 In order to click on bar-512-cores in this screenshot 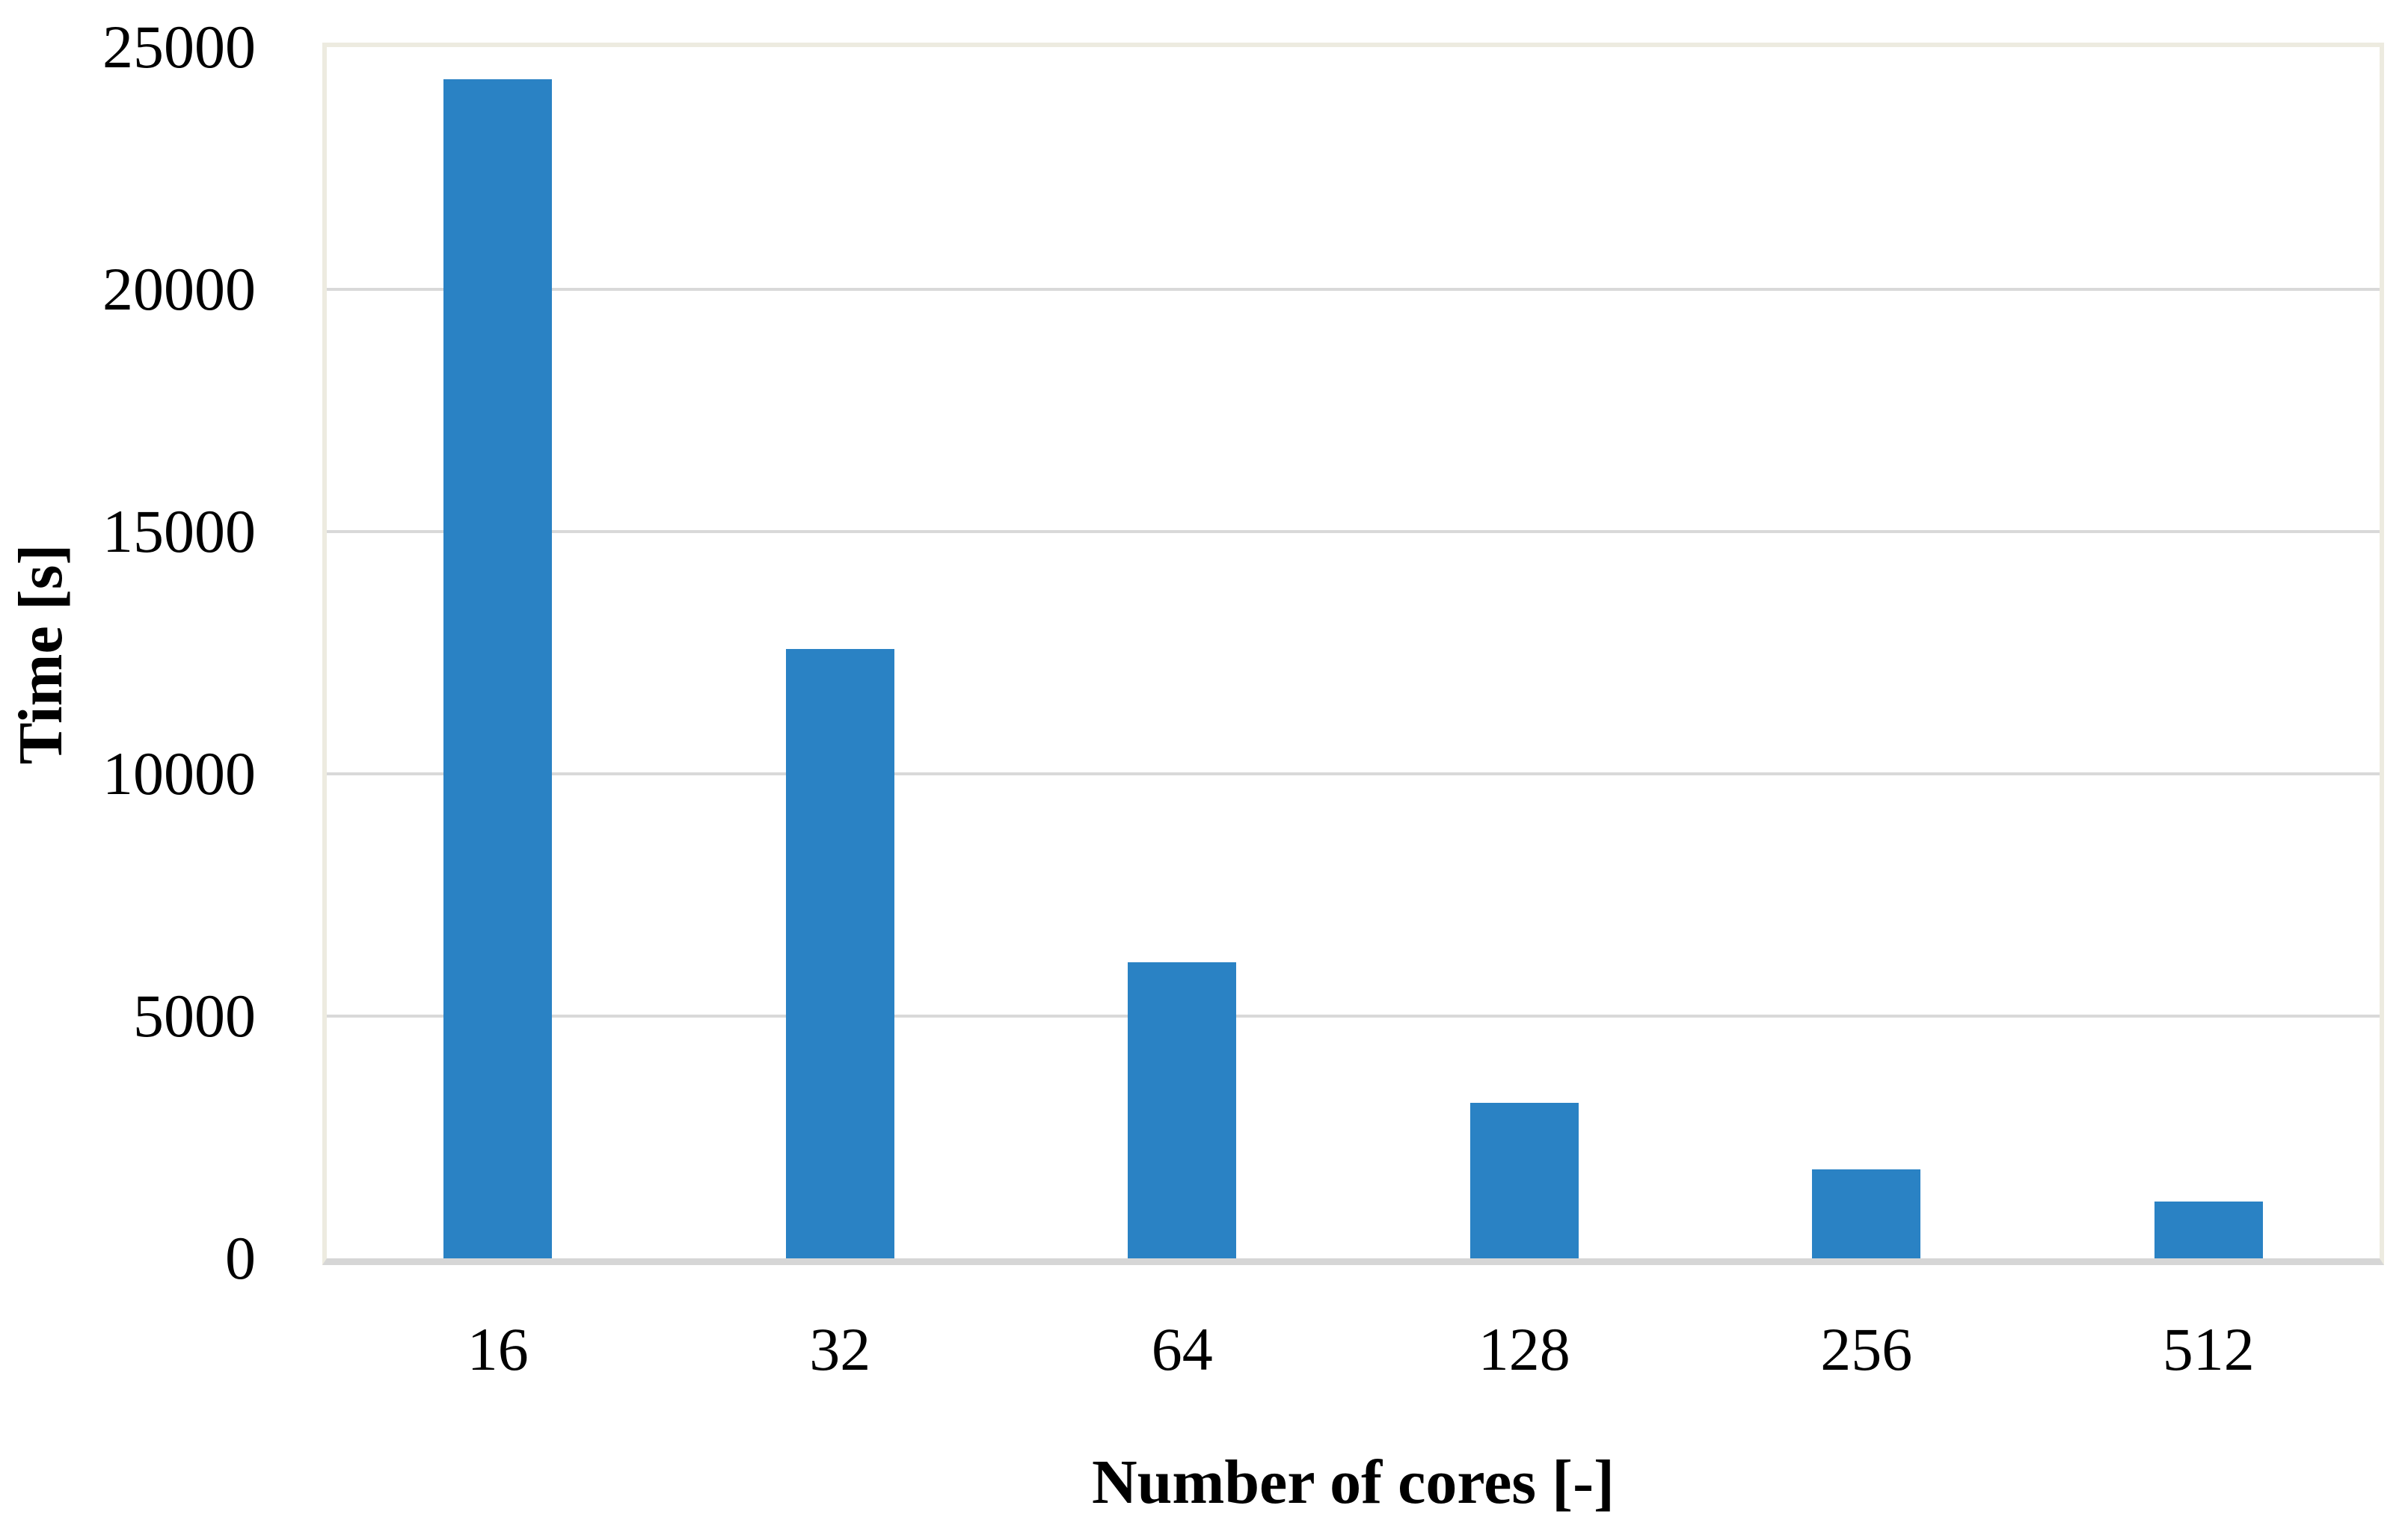, I will do `click(2208, 1230)`.